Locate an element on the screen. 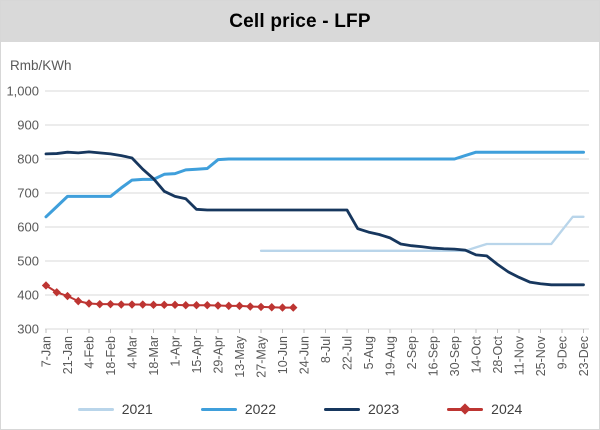 The image size is (600, 430). x-tick-label: 18-Mar is located at coordinates (154, 356).